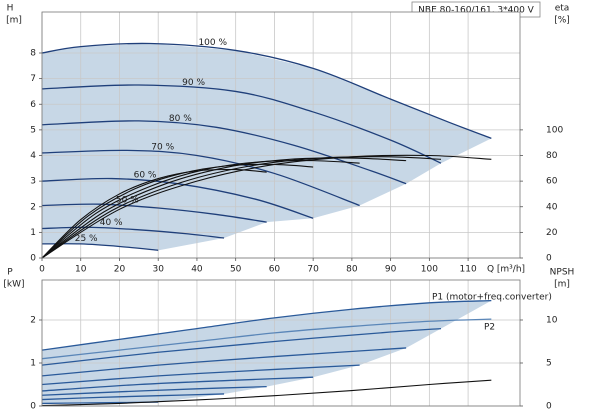  Describe the element at coordinates (352, 270) in the screenshot. I see `x-tick-label: 80` at that location.